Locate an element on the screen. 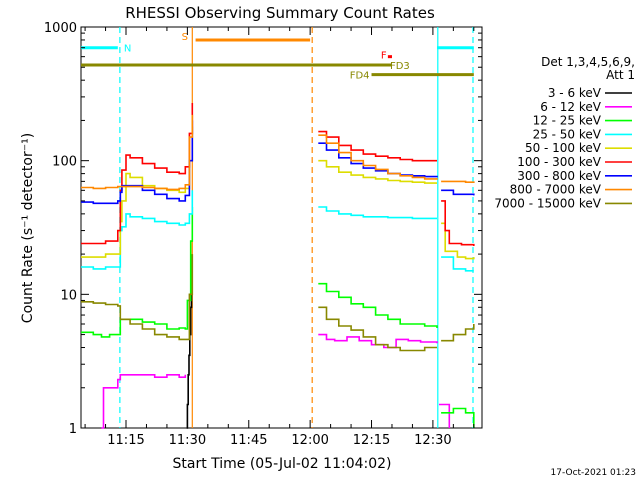 Image resolution: width=640 pixels, height=480 pixels. legend-label-300-800-kev: 300 - 800 keV is located at coordinates (559, 176).